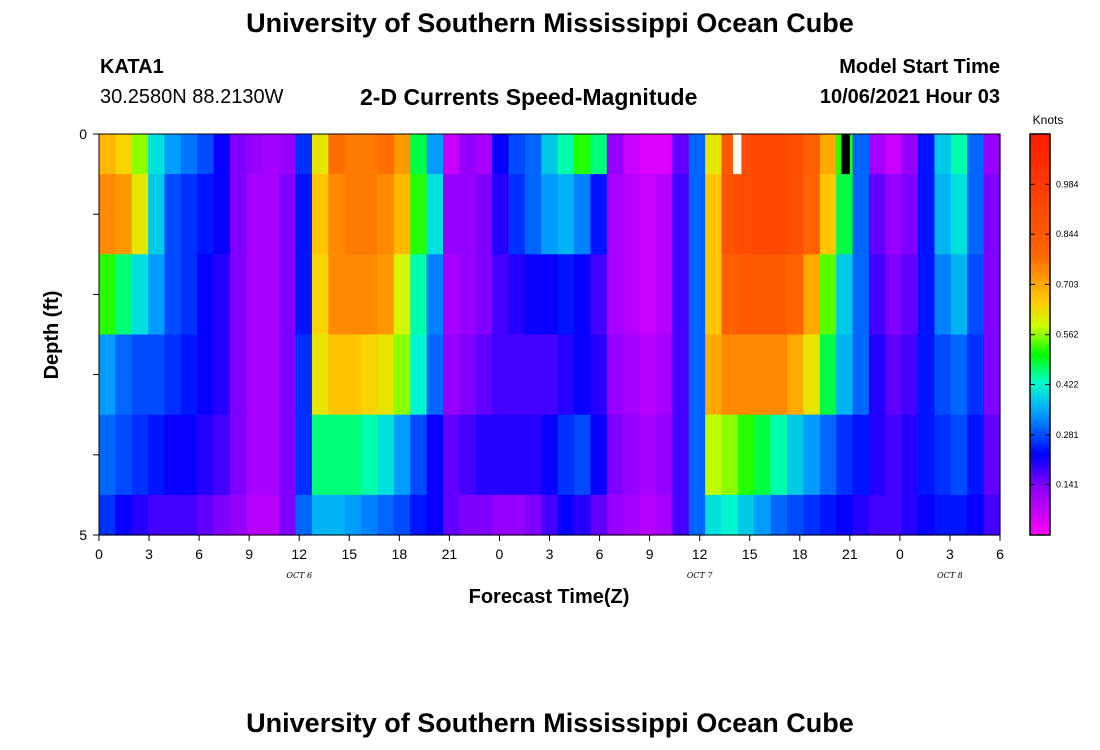 The image size is (1100, 750). What do you see at coordinates (199, 554) in the screenshot?
I see `x-tick-label: 6` at bounding box center [199, 554].